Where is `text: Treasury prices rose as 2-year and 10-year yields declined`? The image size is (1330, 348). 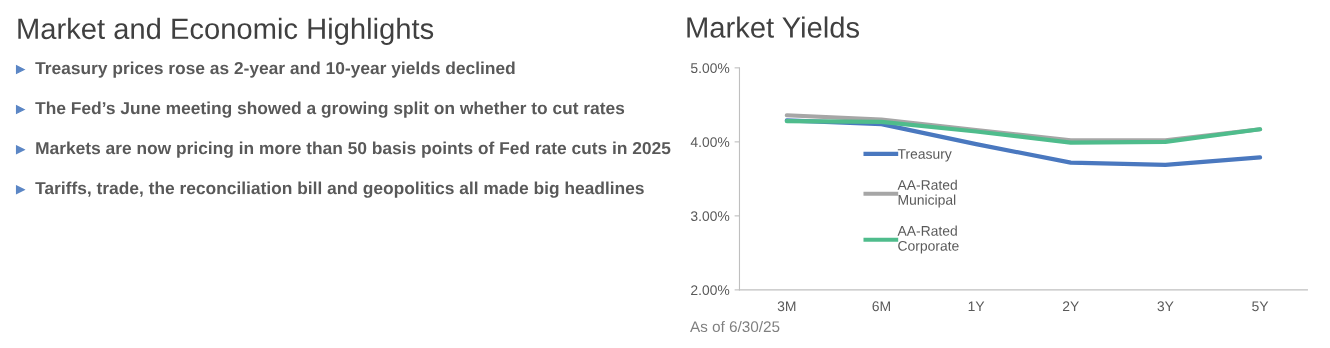
text: Treasury prices rose as 2-year and 10-year yields declined is located at coordinates (275, 69).